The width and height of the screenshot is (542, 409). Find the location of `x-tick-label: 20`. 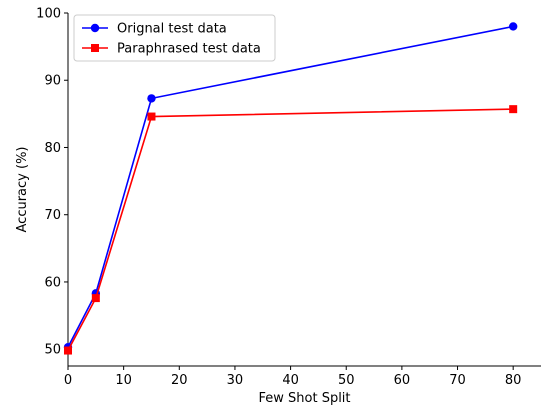

x-tick-label: 20 is located at coordinates (179, 380).